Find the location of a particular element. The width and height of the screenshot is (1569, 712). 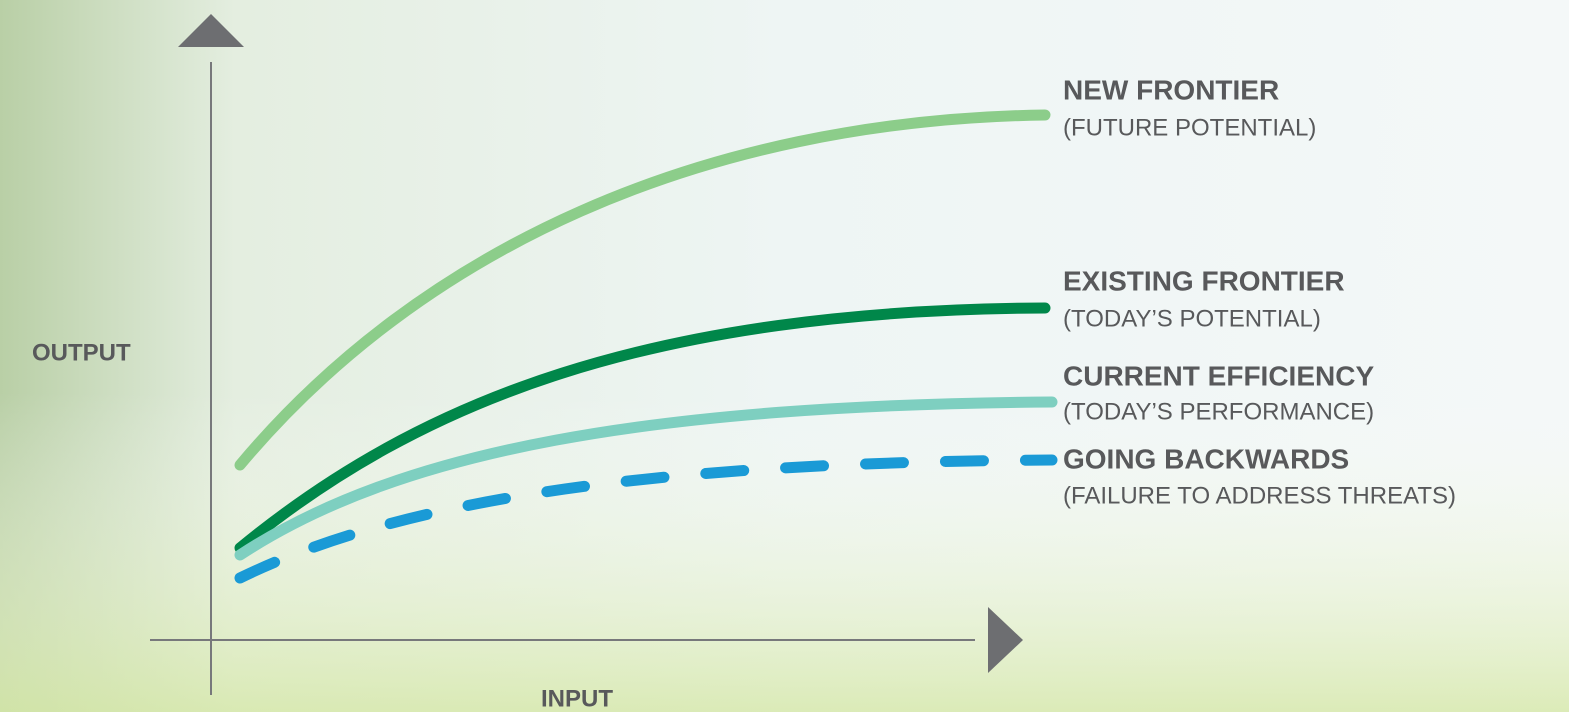

y-axis-label: OUTPUT is located at coordinates (81, 352).